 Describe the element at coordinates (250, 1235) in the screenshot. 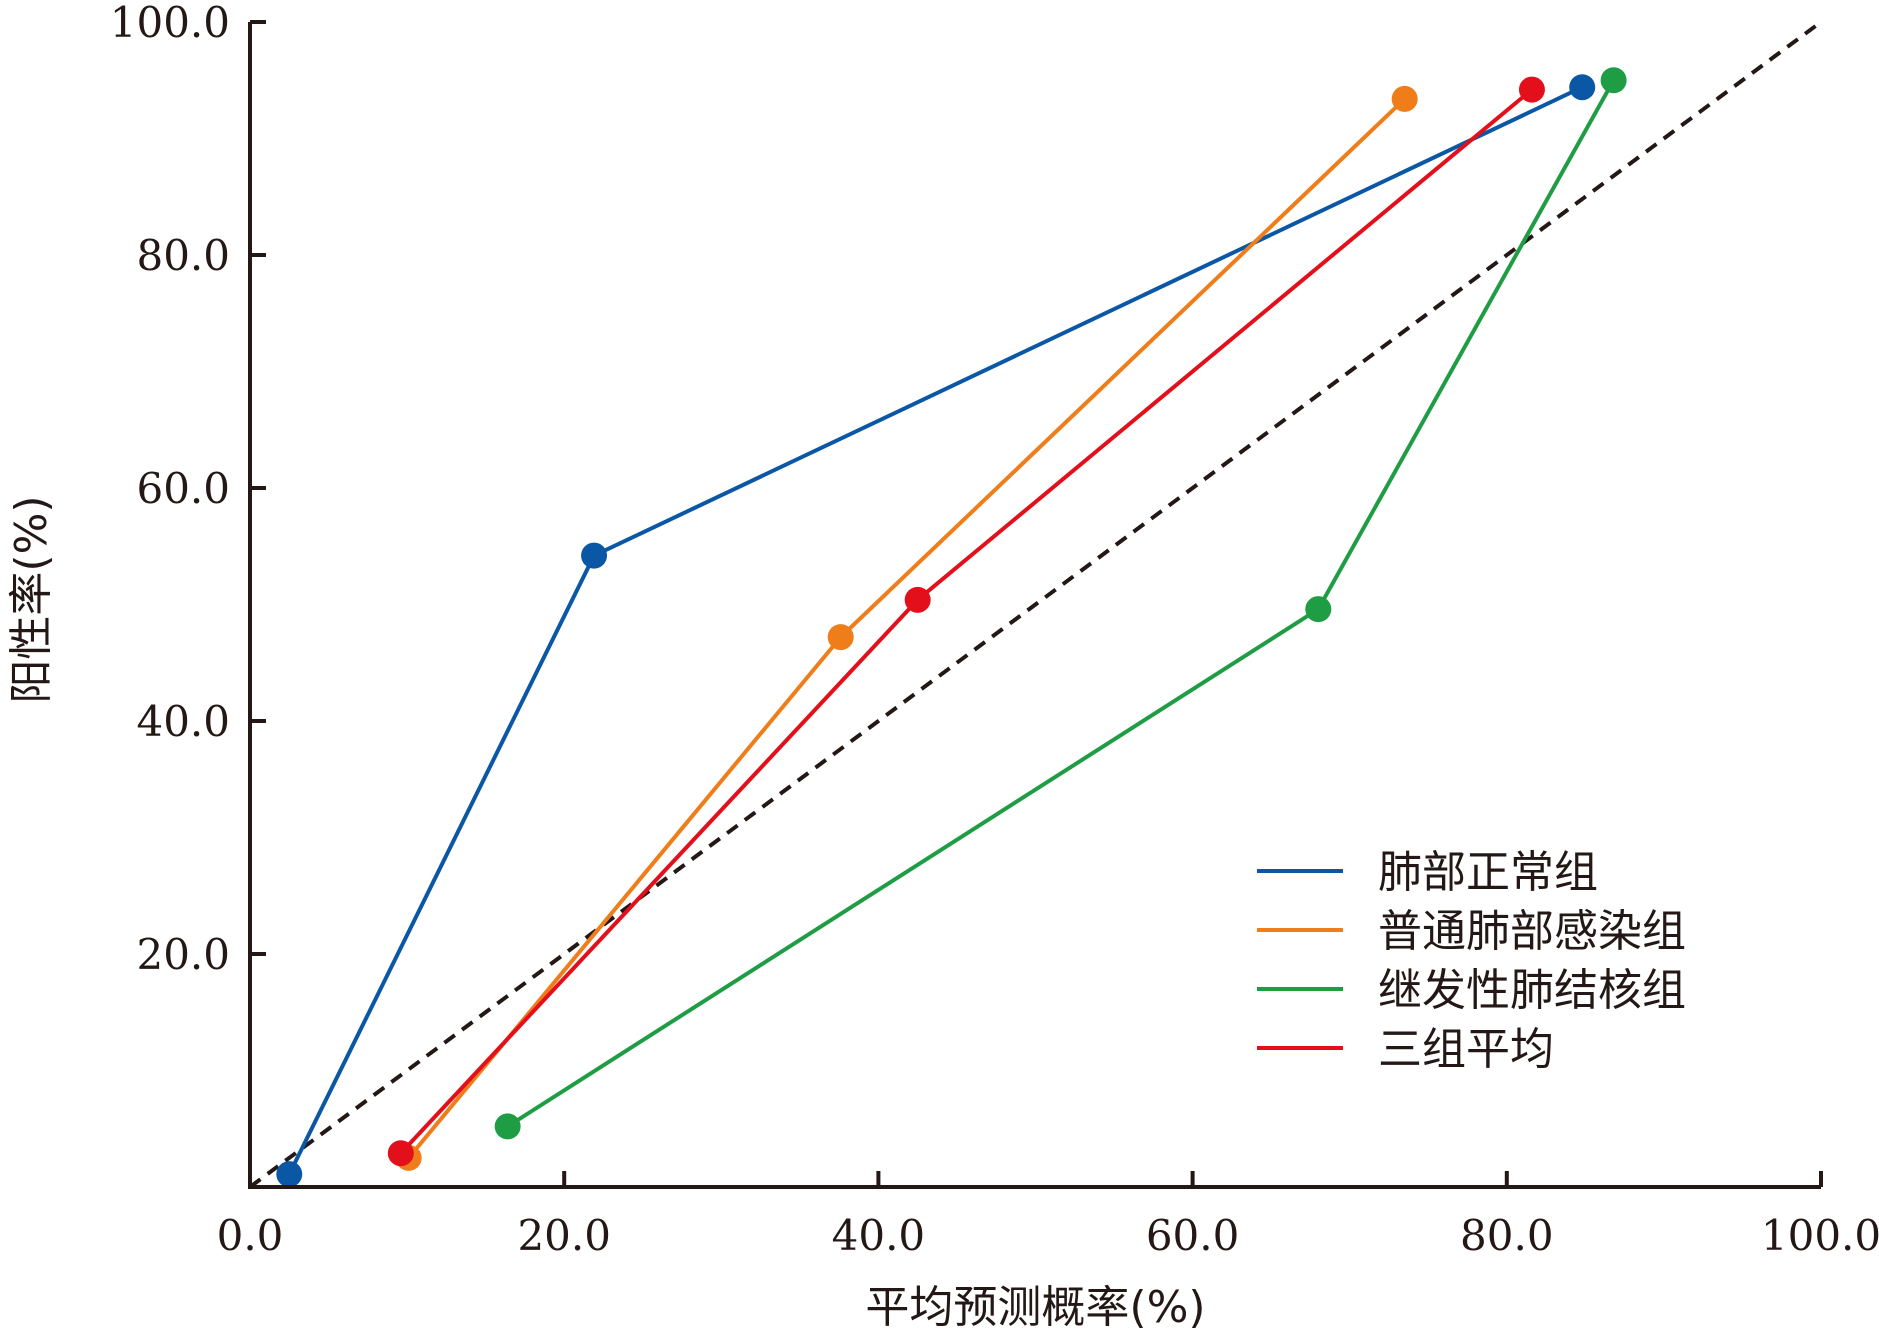

I see `x-tick-label: 0.0` at that location.